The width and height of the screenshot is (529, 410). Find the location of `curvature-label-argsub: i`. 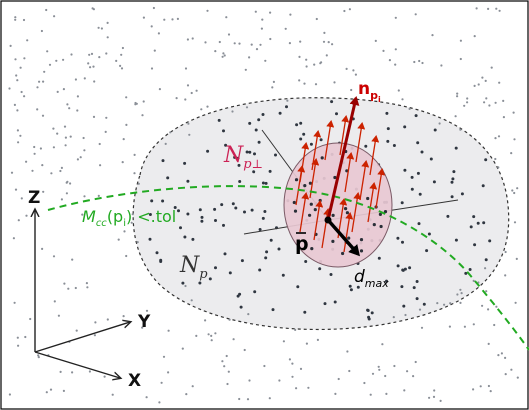

curvature-label-argsub: i is located at coordinates (124, 223).